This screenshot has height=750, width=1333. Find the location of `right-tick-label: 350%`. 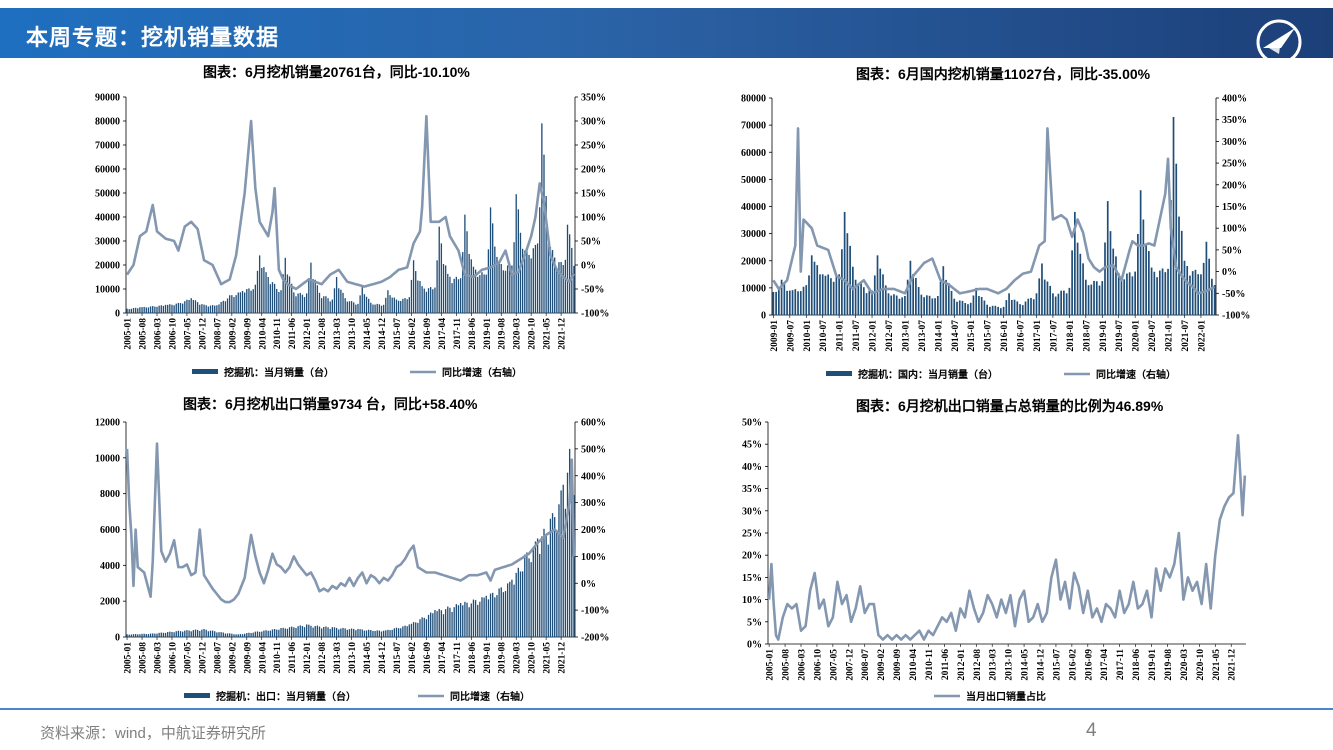

right-tick-label: 350% is located at coordinates (593, 98).